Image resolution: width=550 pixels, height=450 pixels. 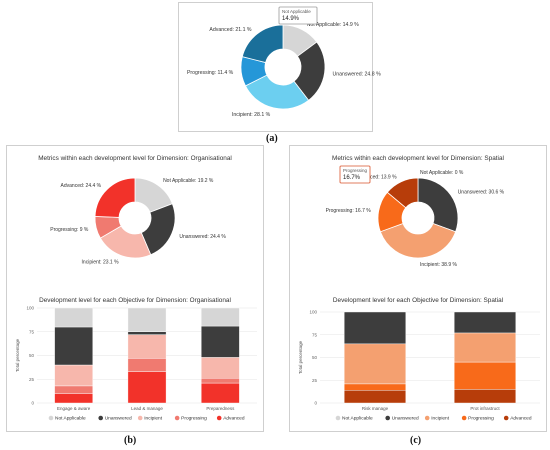 What do you see at coordinates (484, 322) in the screenshot?
I see `c-bar-unanswered-prot-infrastruct` at bounding box center [484, 322].